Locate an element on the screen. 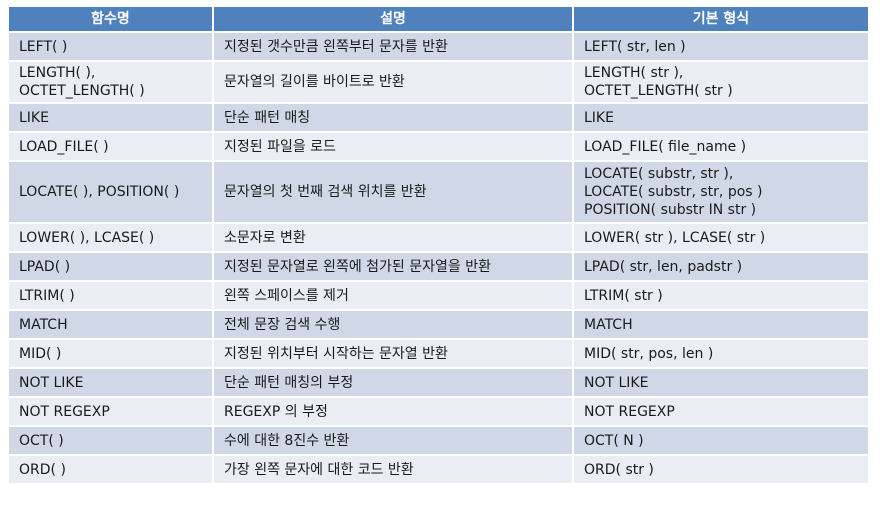 This screenshot has height=506, width=880. function-name: OCTET_LENGTH( ) is located at coordinates (82, 91).